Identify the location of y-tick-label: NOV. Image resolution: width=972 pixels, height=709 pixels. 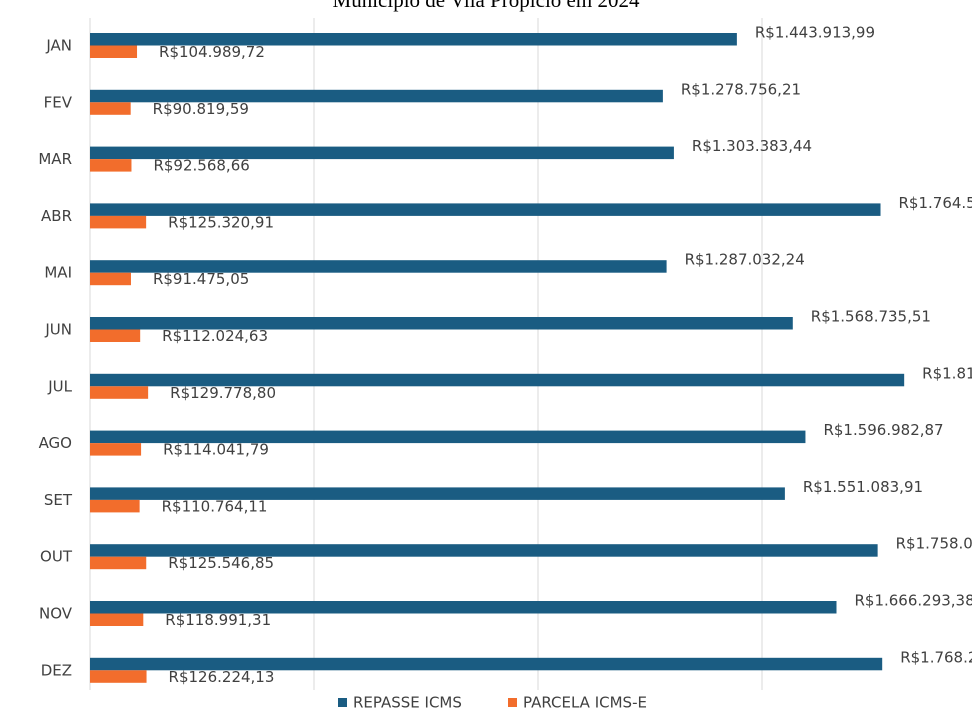
(56, 614).